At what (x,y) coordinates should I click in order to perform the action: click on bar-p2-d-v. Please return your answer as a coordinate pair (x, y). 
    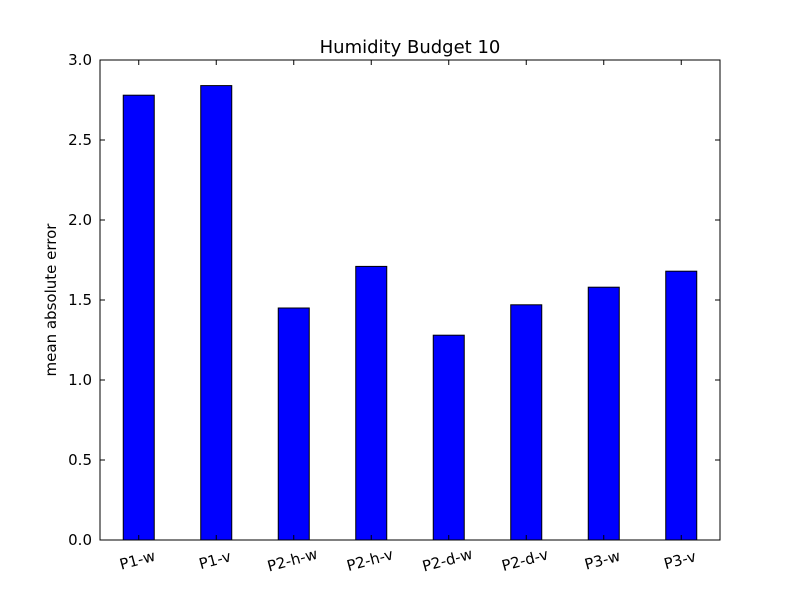
    Looking at the image, I should click on (526, 422).